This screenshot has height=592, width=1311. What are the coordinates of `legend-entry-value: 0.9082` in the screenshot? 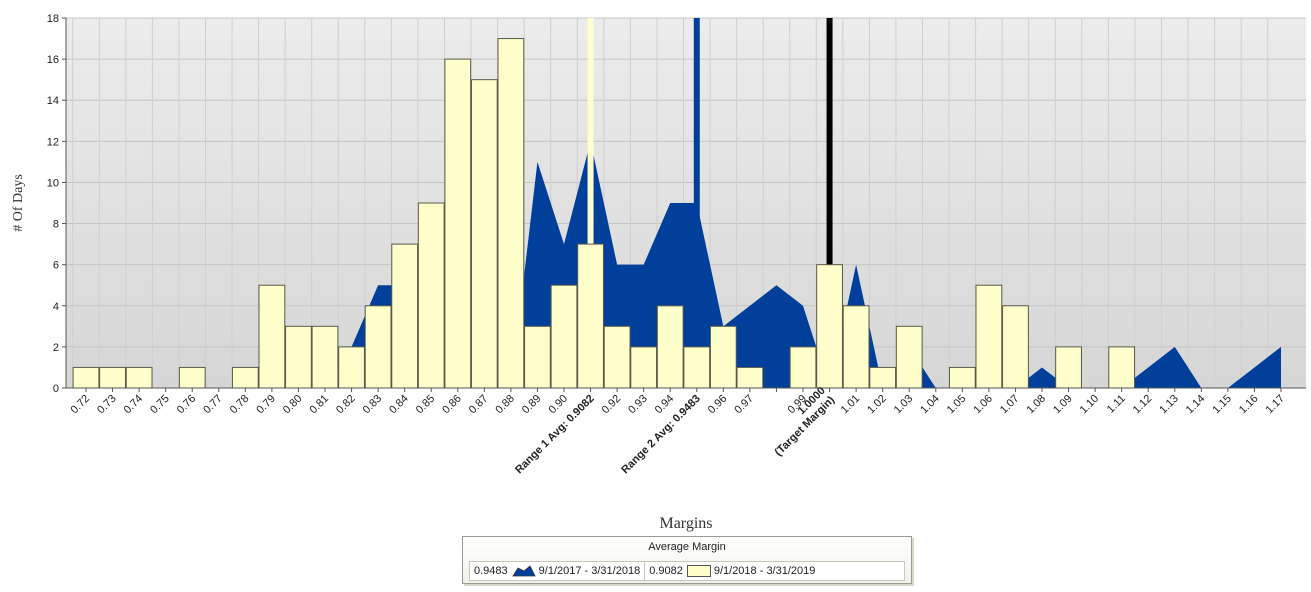 It's located at (666, 571).